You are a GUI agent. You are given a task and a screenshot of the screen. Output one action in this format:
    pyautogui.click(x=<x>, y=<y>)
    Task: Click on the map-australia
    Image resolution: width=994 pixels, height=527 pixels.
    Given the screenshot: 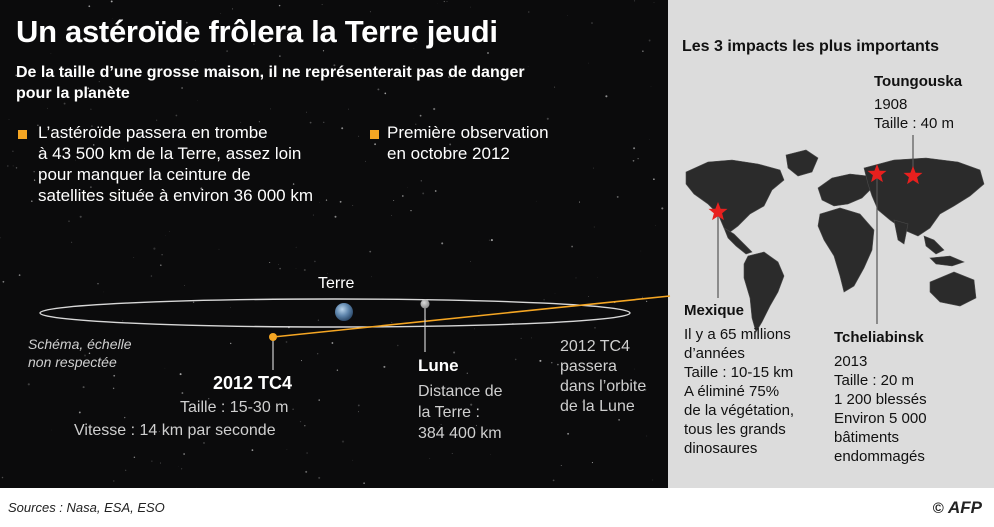 What is the action you would take?
    pyautogui.click(x=953, y=289)
    